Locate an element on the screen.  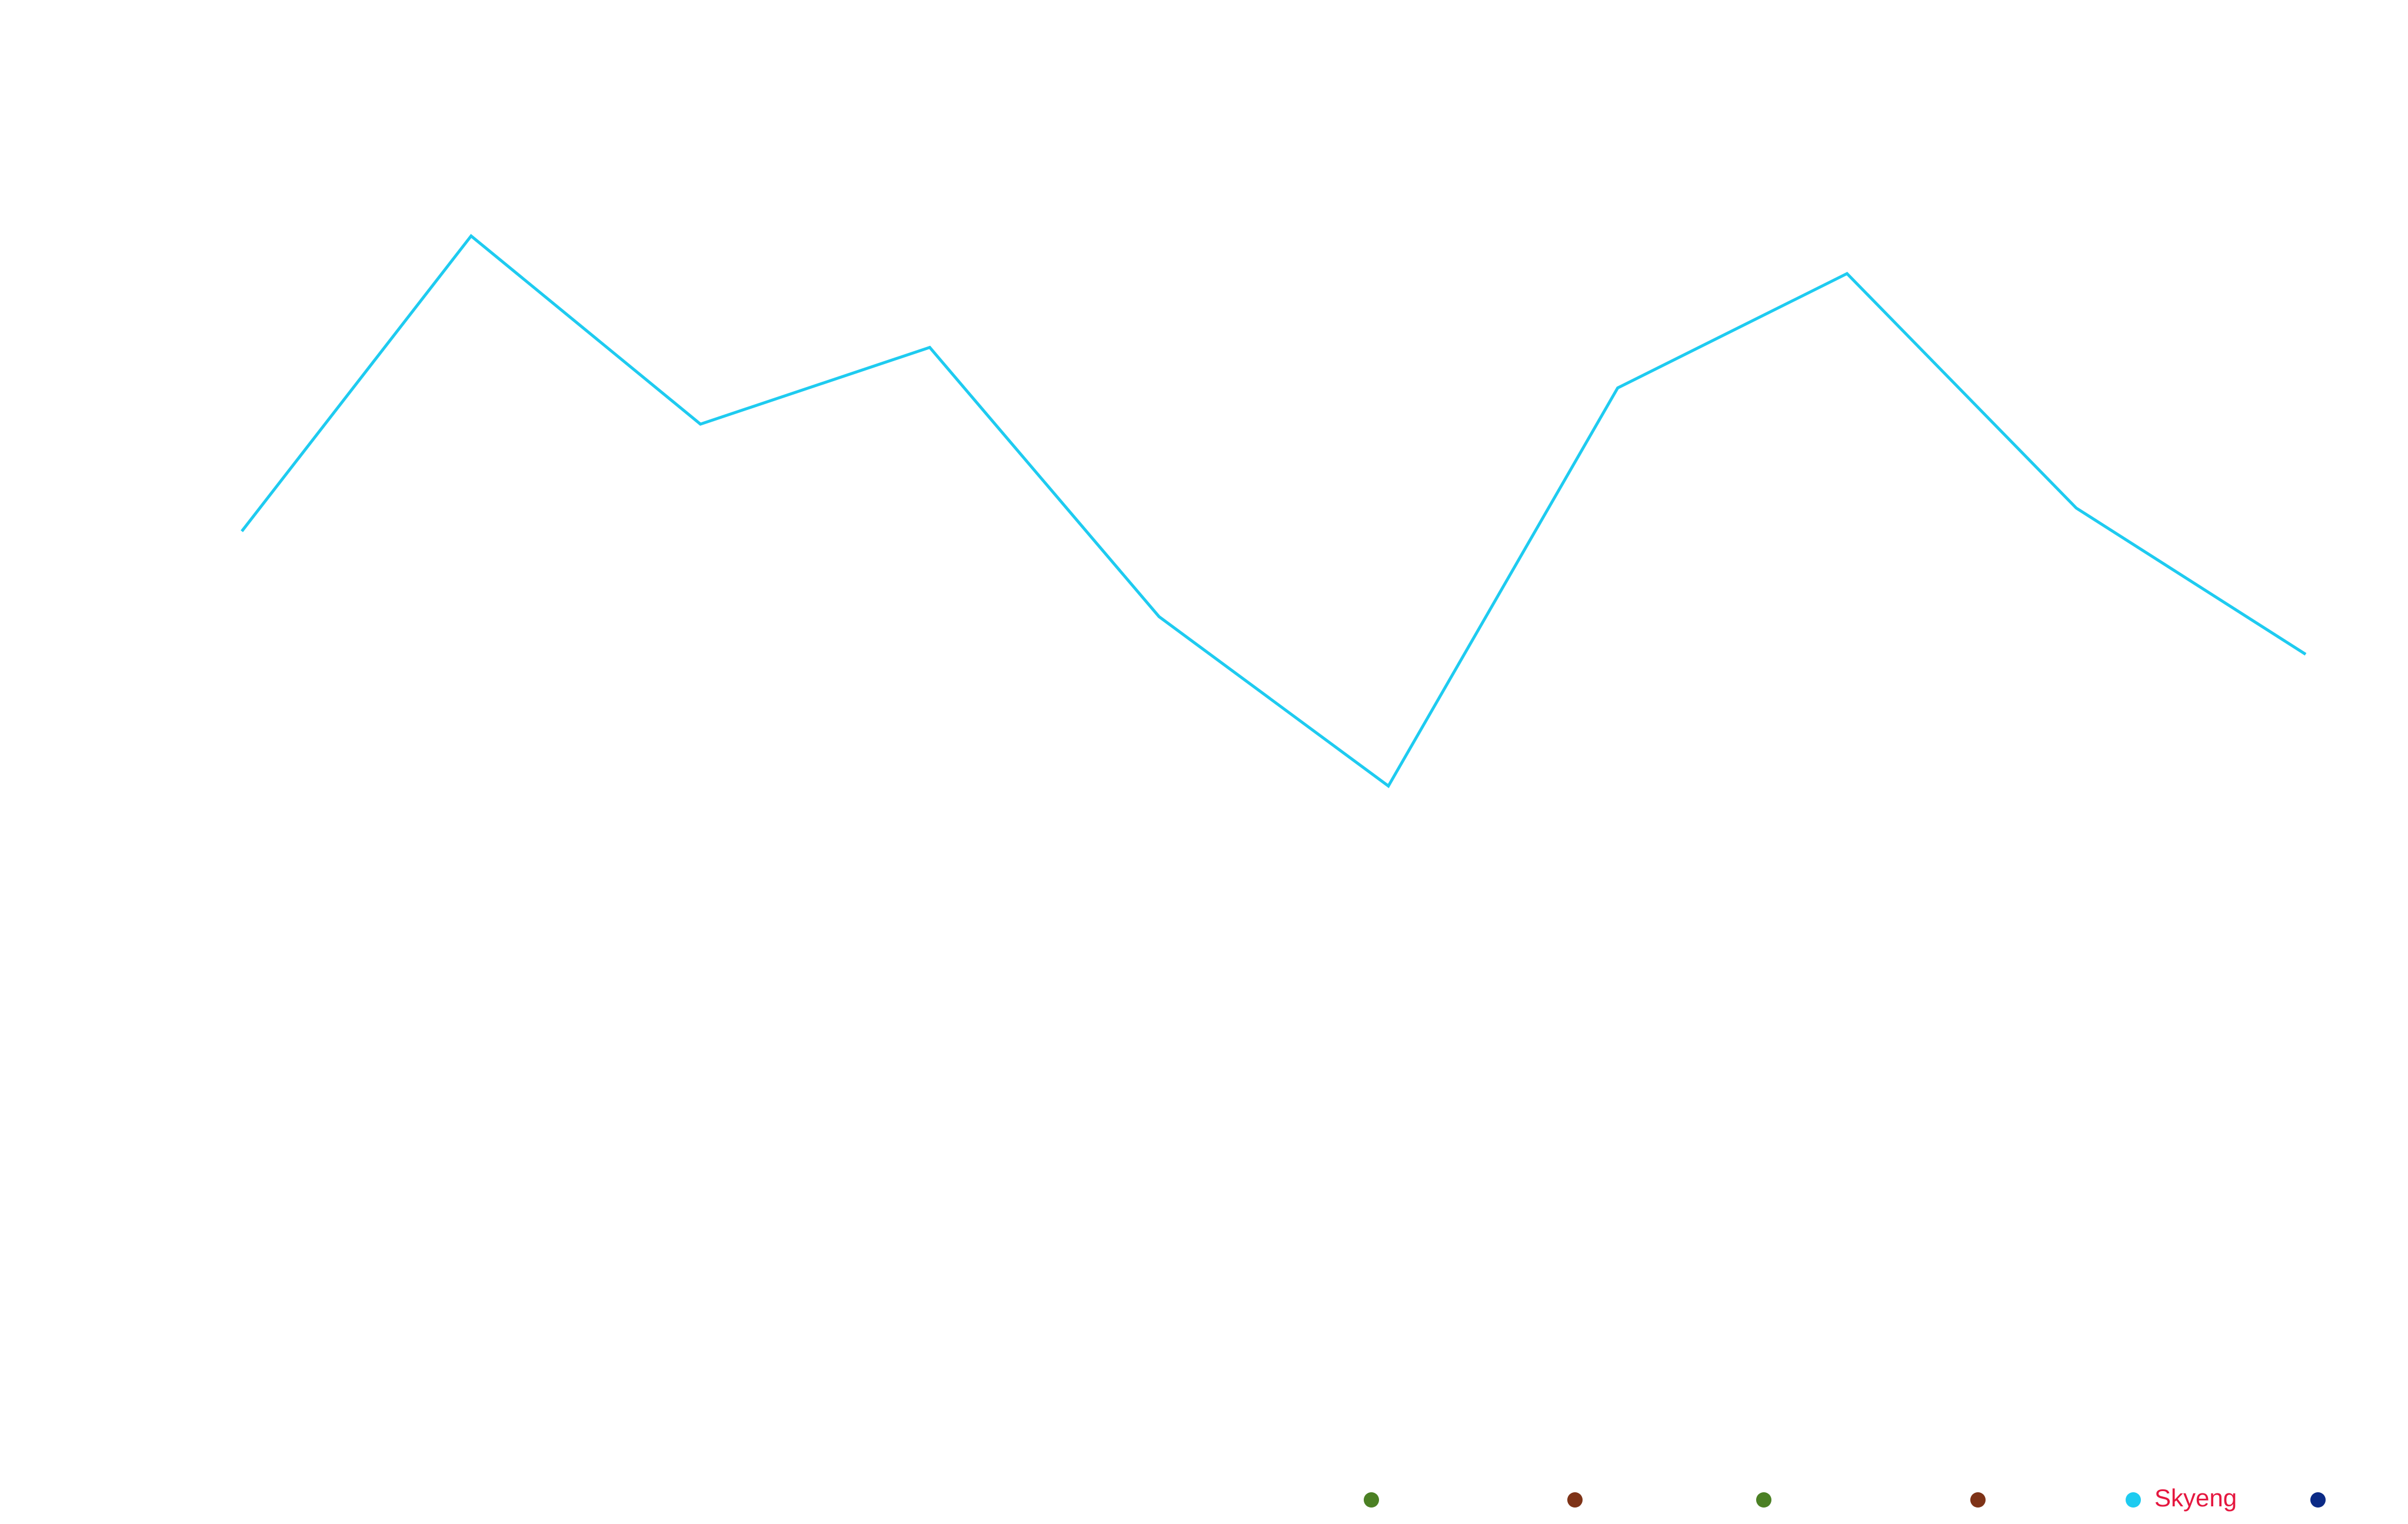
legend-label: Skyeng is located at coordinates (2196, 1498).